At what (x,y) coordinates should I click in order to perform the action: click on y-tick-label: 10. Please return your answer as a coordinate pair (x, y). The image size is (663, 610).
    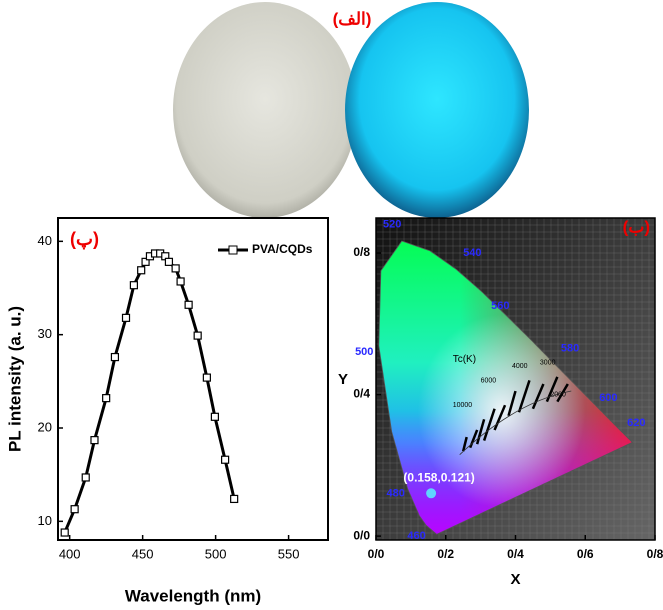
    Looking at the image, I should click on (45, 520).